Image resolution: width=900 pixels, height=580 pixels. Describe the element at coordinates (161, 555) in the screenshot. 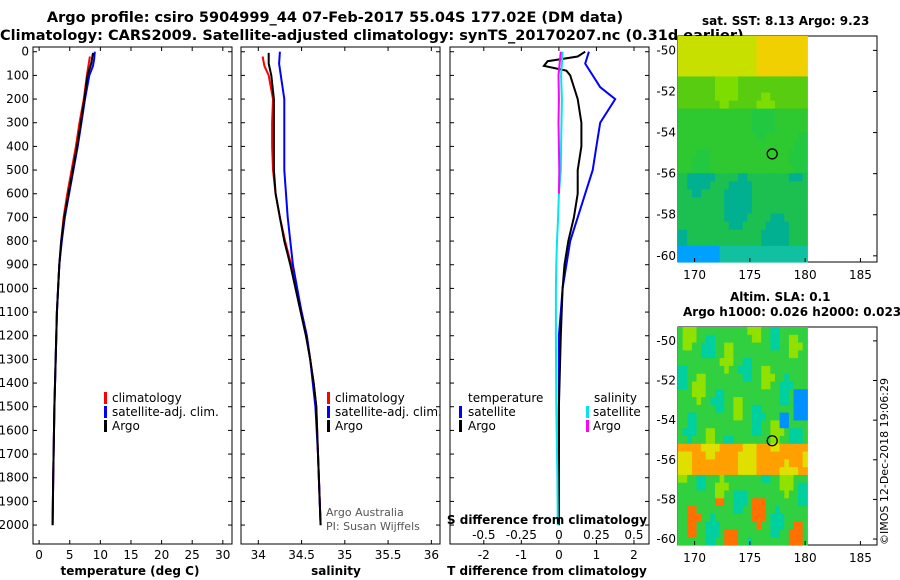

I see `x-tick-label: 20` at that location.